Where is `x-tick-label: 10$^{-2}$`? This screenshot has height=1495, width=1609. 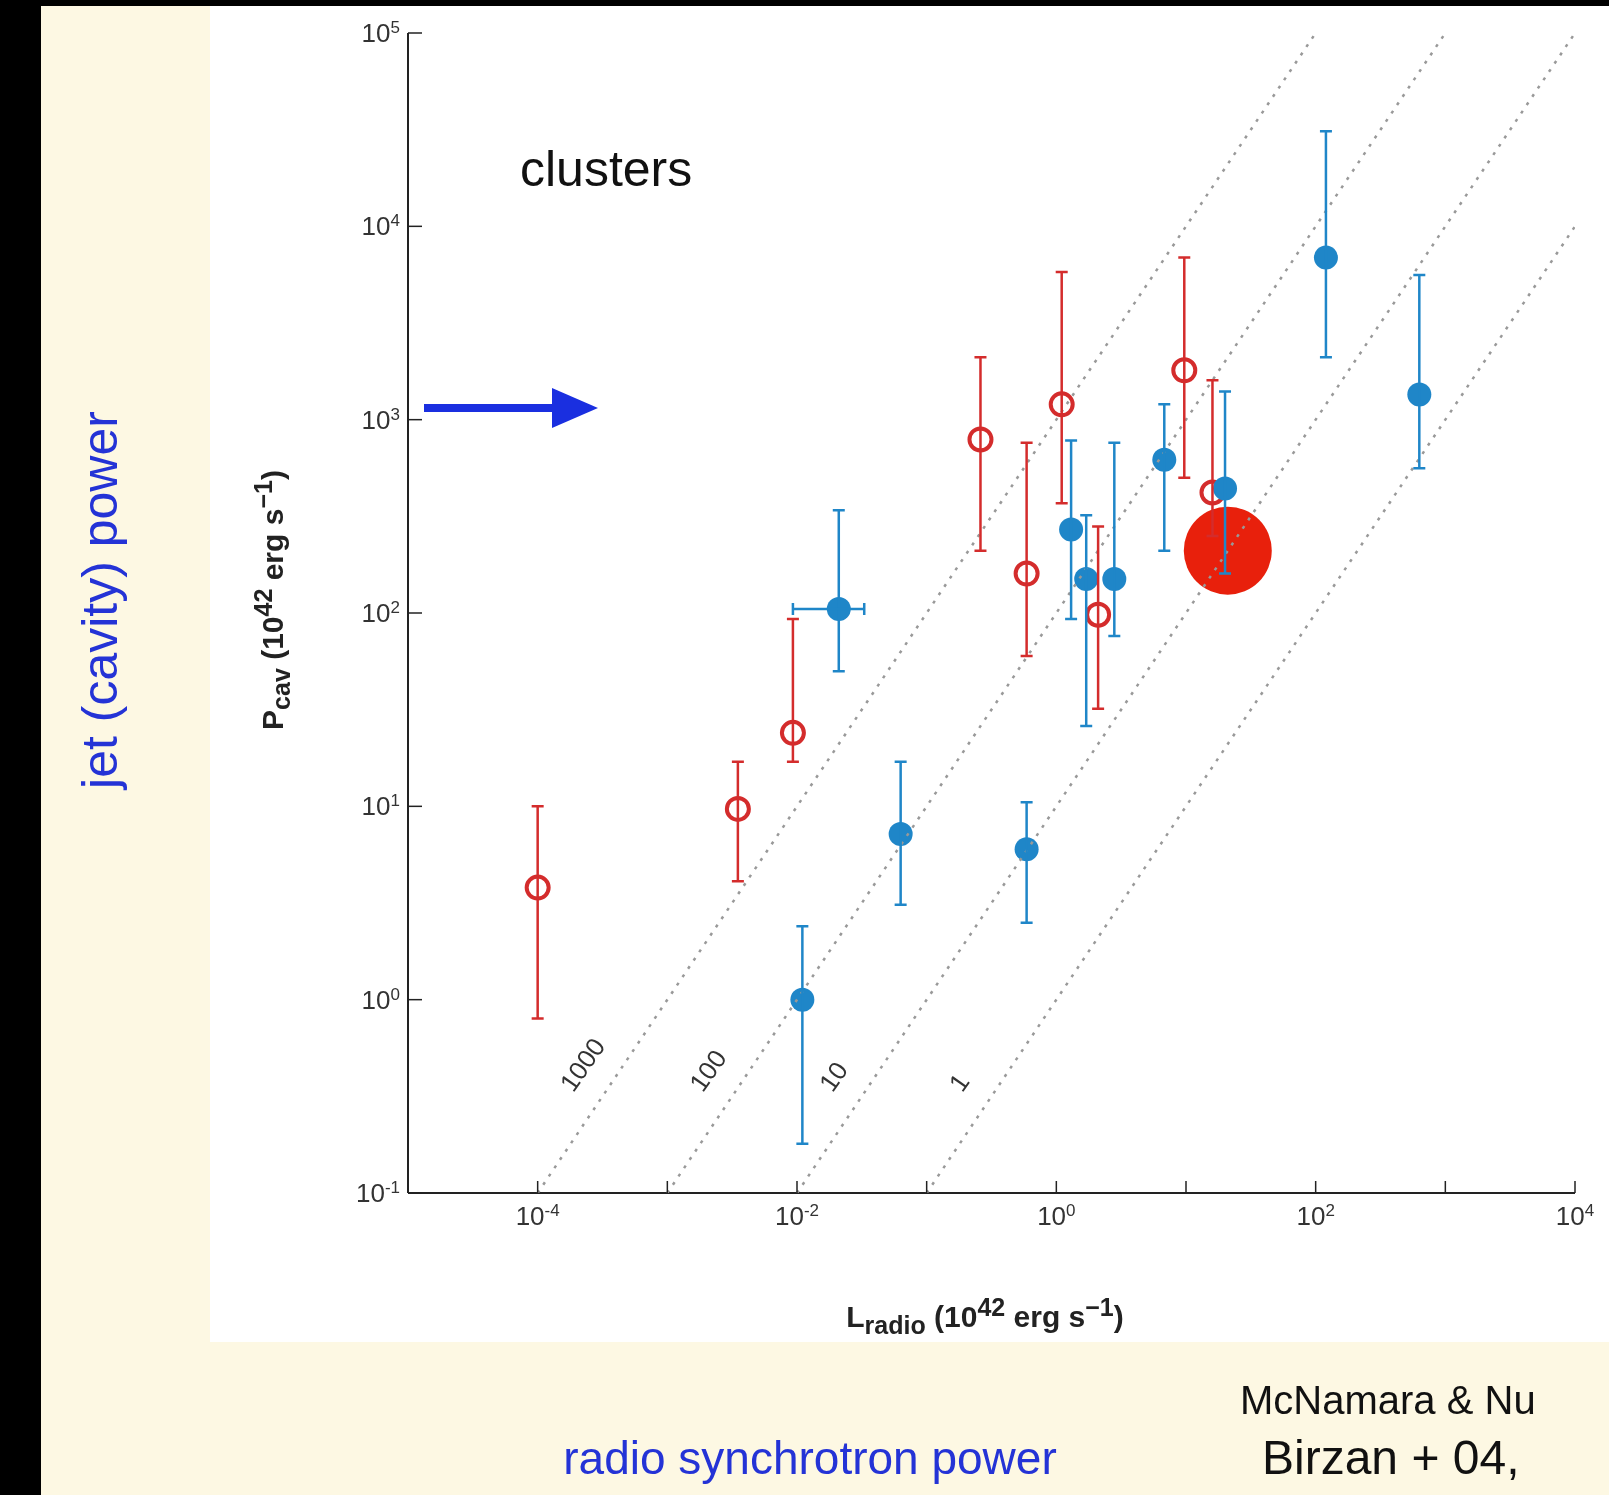
x-tick-label: 10$^{-2}$ is located at coordinates (797, 1215).